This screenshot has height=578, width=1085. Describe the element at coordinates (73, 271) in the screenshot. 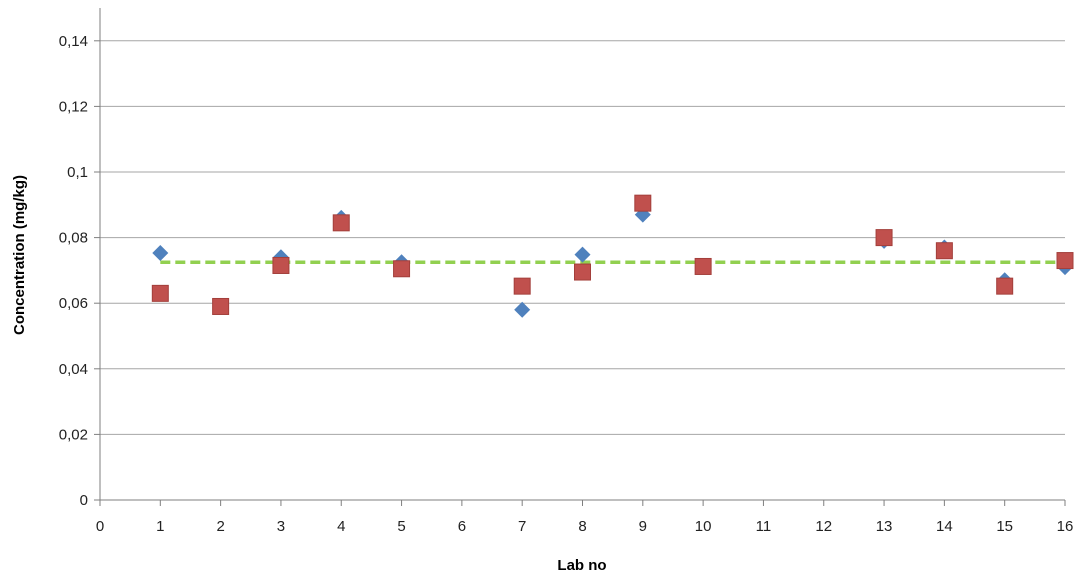

I see `y-tick-labels: 0 0,02 0,04 0,06 0,08 0,1 0,12 0,14` at that location.